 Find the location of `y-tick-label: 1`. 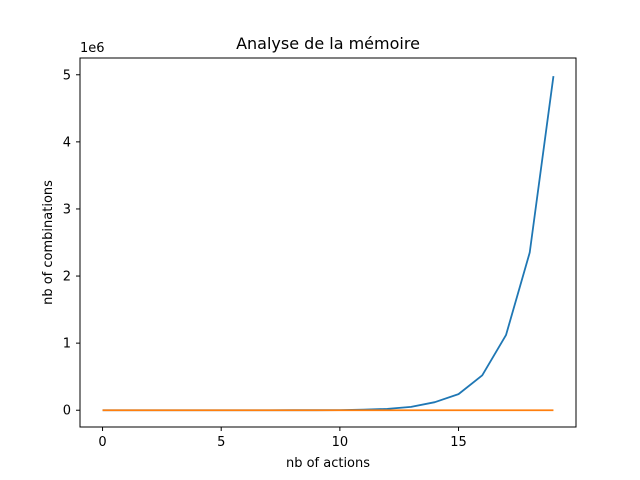

y-tick-label: 1 is located at coordinates (67, 344).